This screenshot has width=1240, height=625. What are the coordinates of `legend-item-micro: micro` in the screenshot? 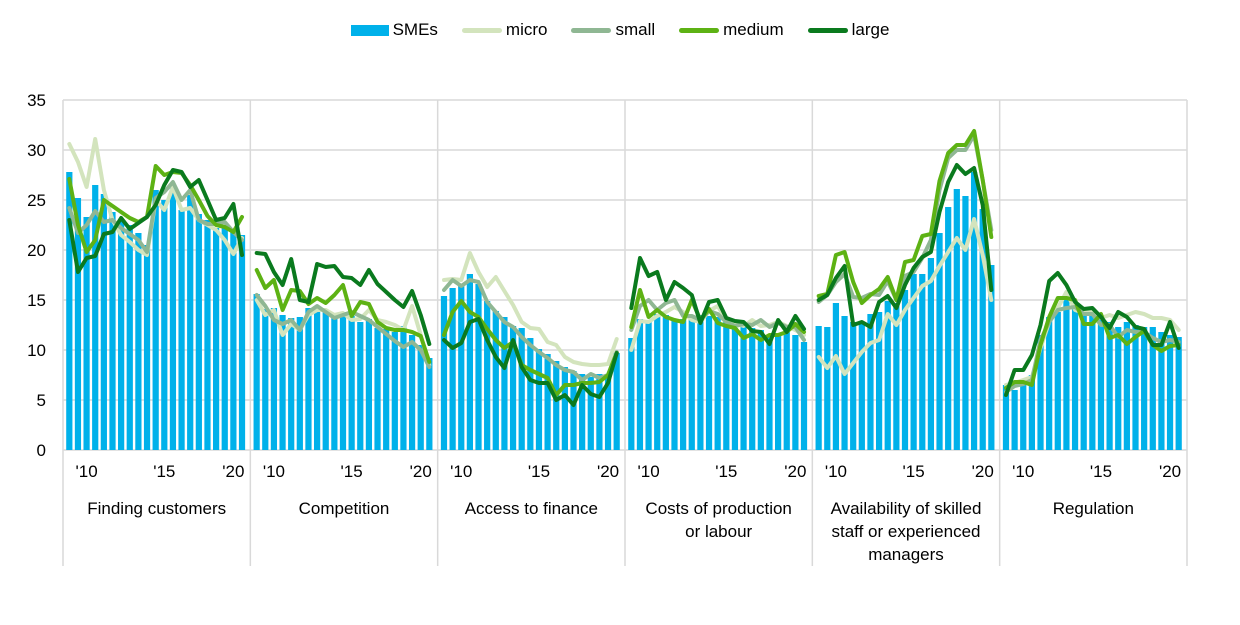 It's located at (504, 30).